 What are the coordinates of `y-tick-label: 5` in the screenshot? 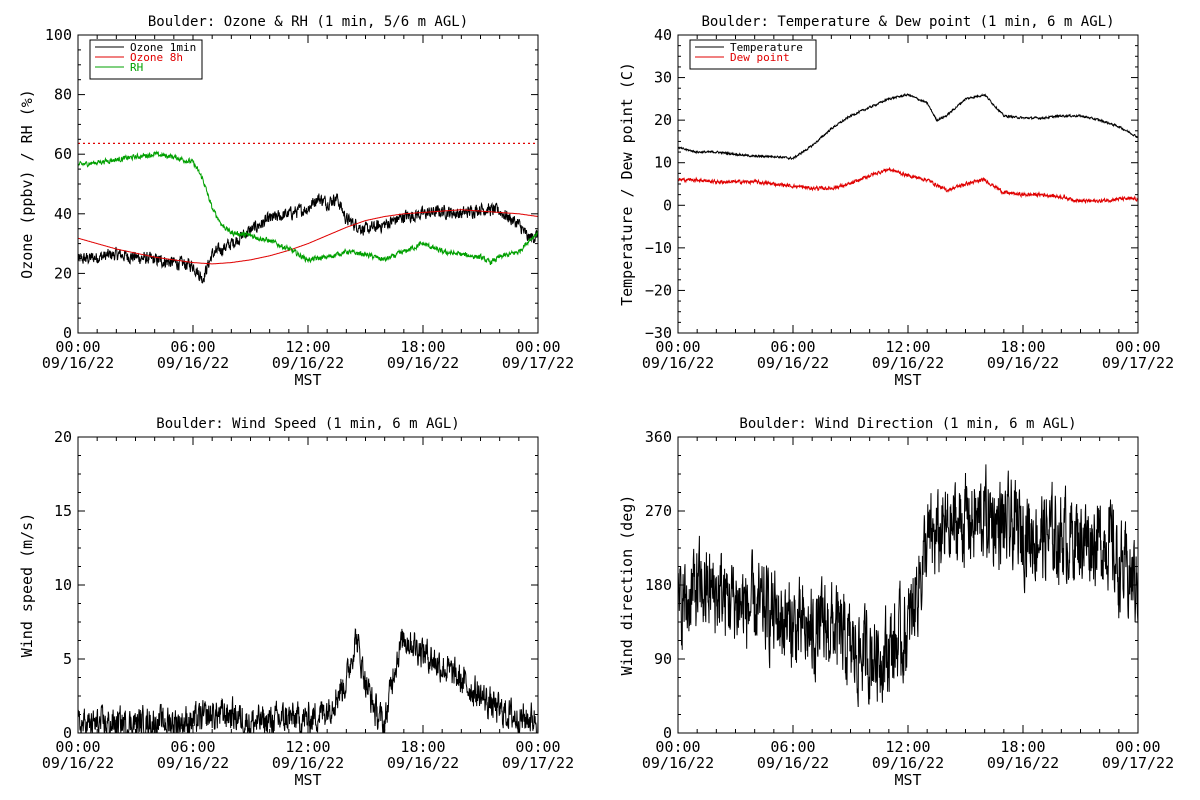 It's located at (67, 659).